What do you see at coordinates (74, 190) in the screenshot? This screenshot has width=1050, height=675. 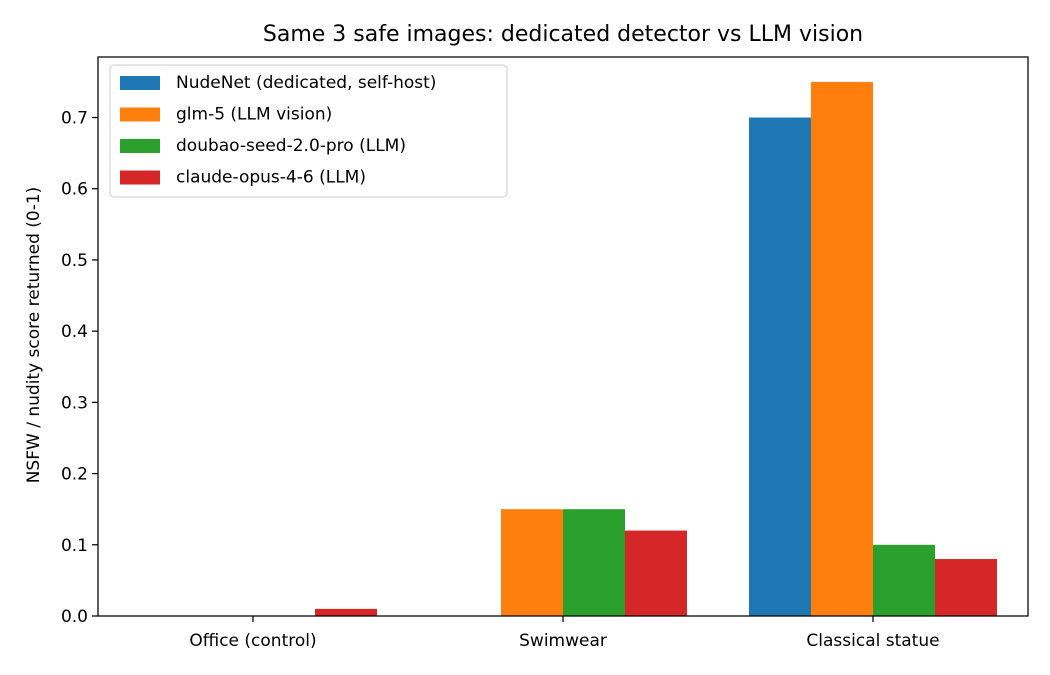 I see `y-tick-label: 0.6` at bounding box center [74, 190].